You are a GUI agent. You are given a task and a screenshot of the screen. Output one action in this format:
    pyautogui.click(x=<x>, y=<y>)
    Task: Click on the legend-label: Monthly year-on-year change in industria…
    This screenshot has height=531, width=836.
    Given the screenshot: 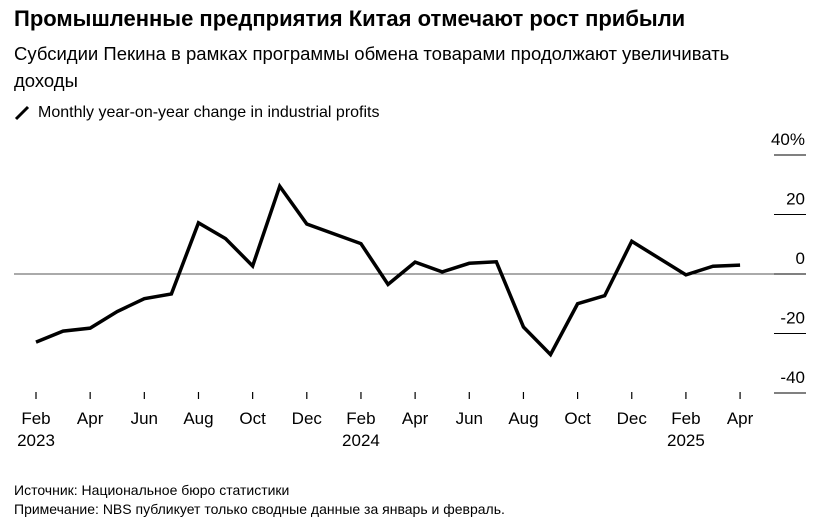 What is the action you would take?
    pyautogui.click(x=209, y=112)
    